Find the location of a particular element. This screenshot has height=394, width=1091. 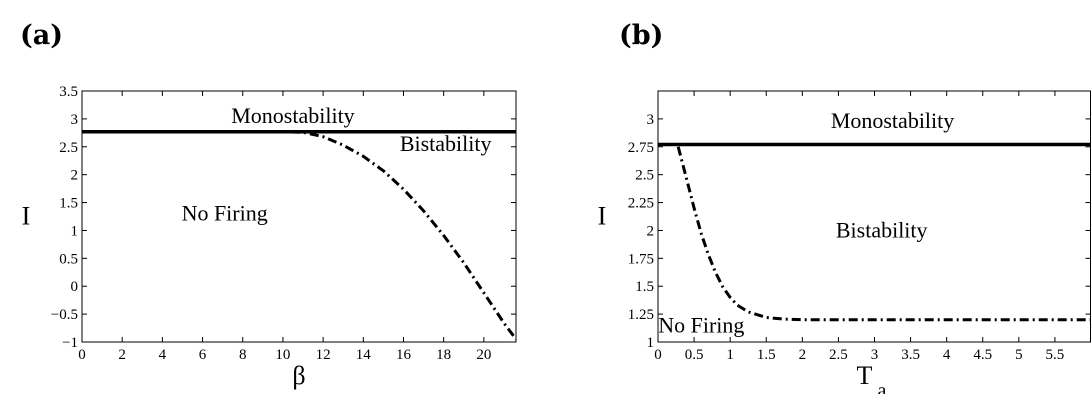

x-tick-label: 18 is located at coordinates (443, 355).